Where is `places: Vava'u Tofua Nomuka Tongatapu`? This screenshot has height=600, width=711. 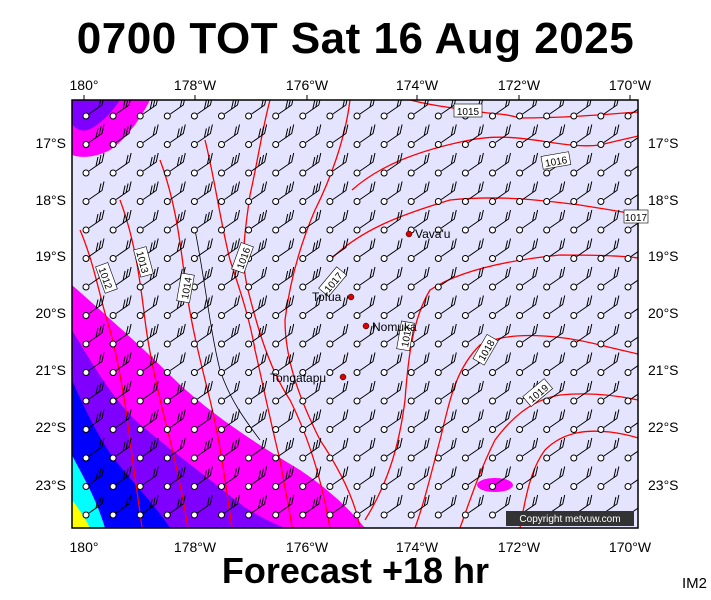 places: Vava'u Tofua Nomuka Tongatapu is located at coordinates (360, 306).